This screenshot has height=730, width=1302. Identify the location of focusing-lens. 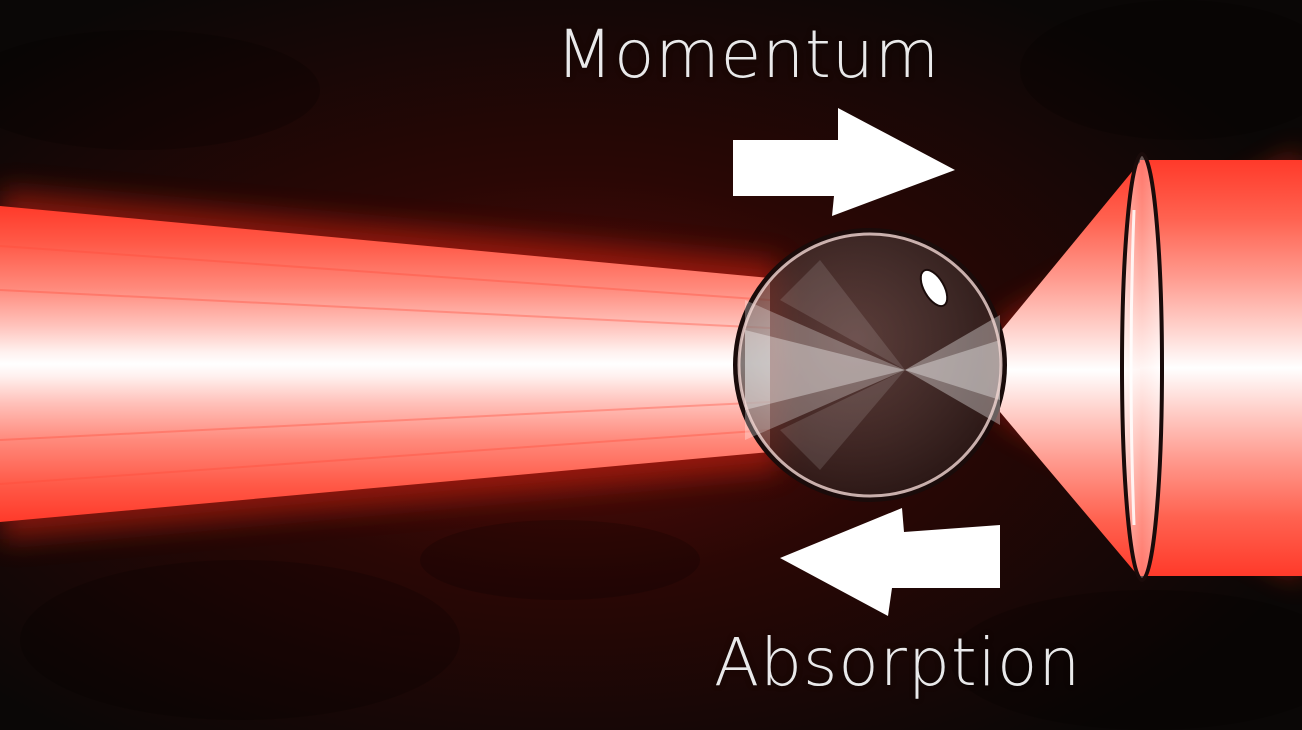
(1142, 367).